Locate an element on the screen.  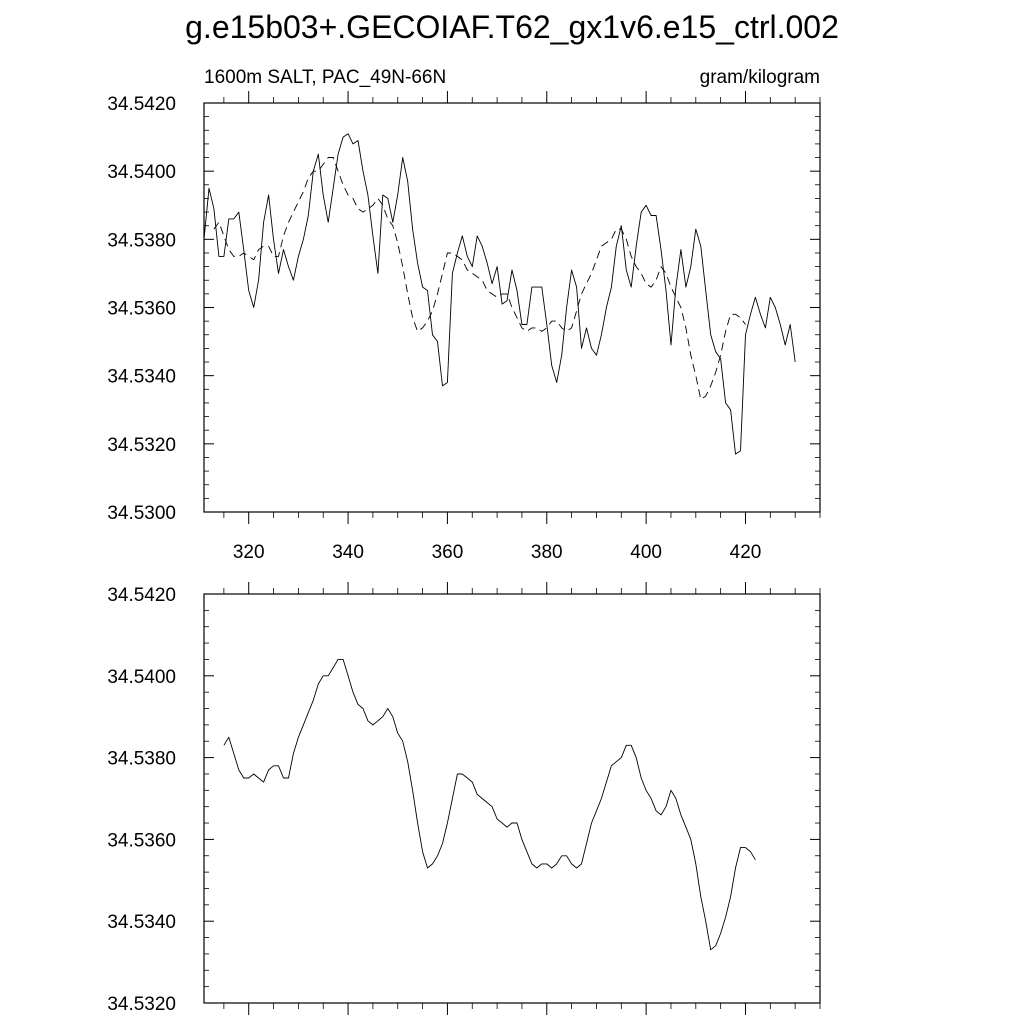
salinity-series-line is located at coordinates (489, 804).